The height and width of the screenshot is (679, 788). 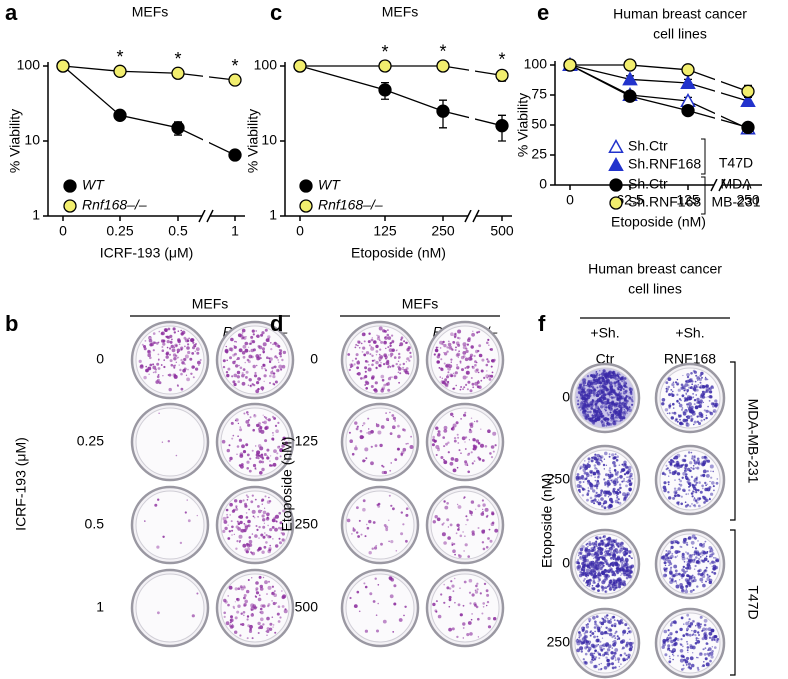 I want to click on y-tick-label: 75, so click(x=539, y=94).